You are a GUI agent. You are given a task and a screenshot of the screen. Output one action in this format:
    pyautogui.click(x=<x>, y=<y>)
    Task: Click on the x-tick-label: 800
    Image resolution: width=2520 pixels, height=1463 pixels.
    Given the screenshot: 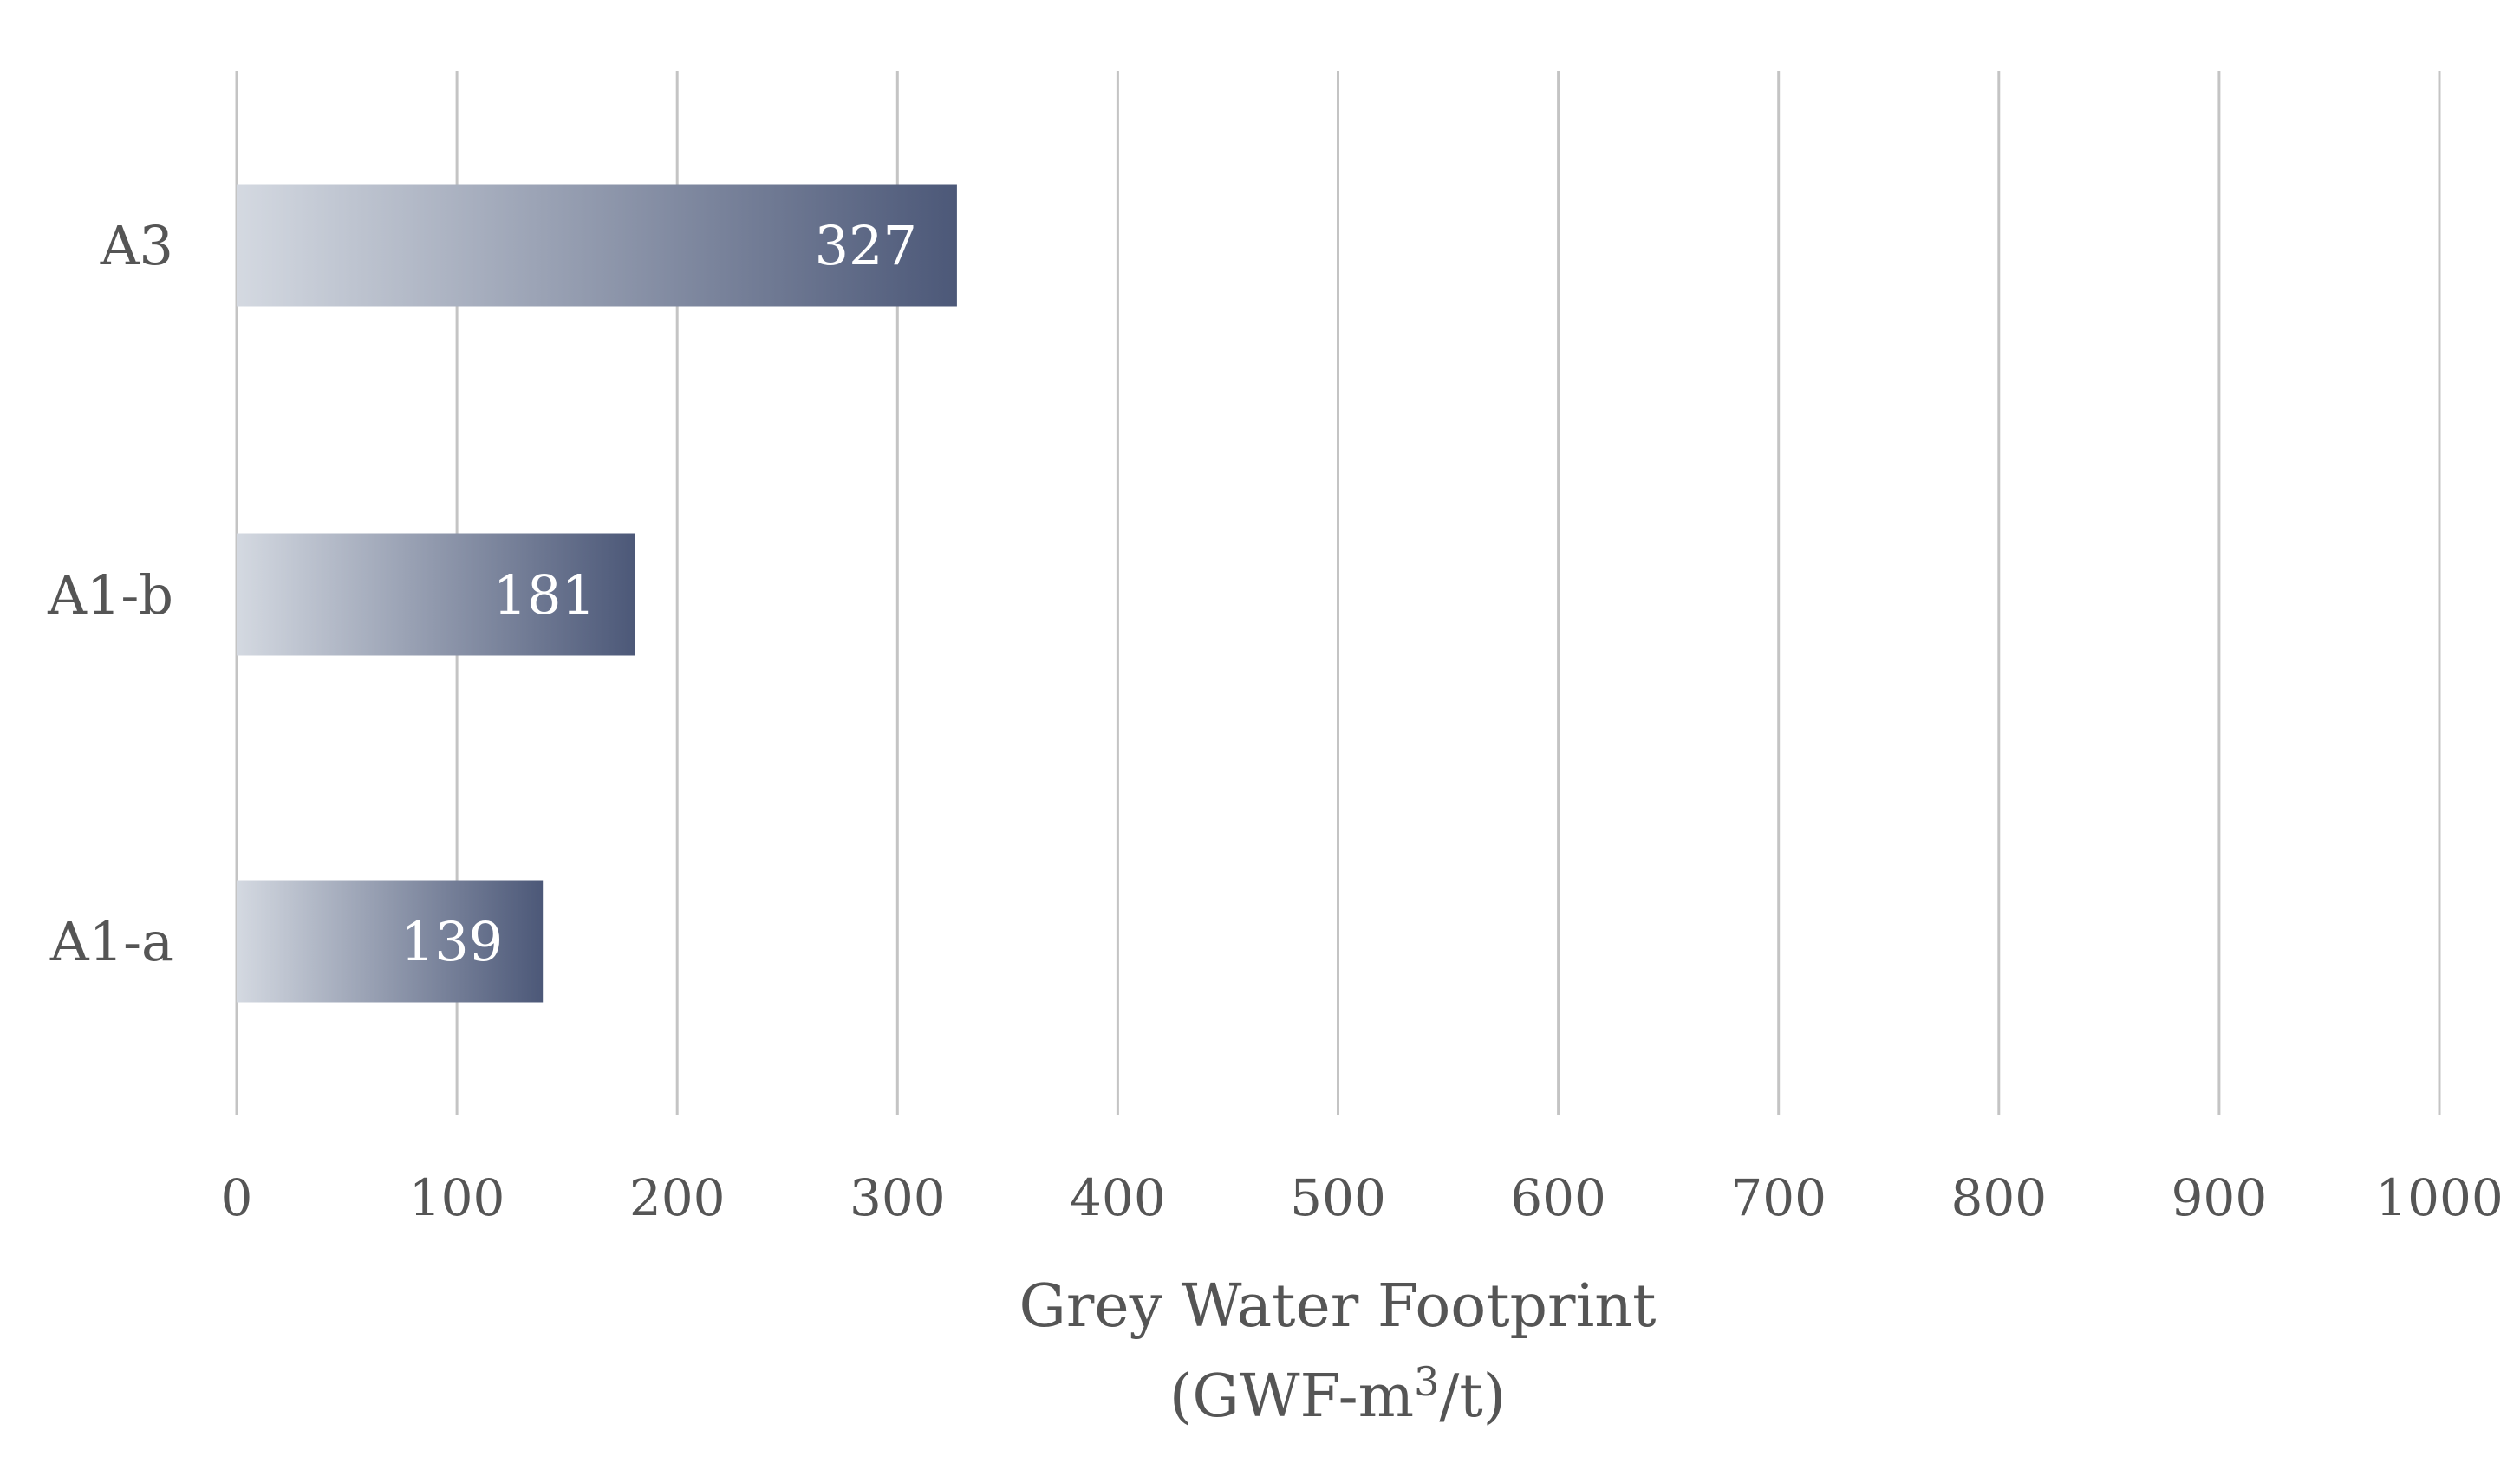 What is the action you would take?
    pyautogui.click(x=1998, y=1198)
    